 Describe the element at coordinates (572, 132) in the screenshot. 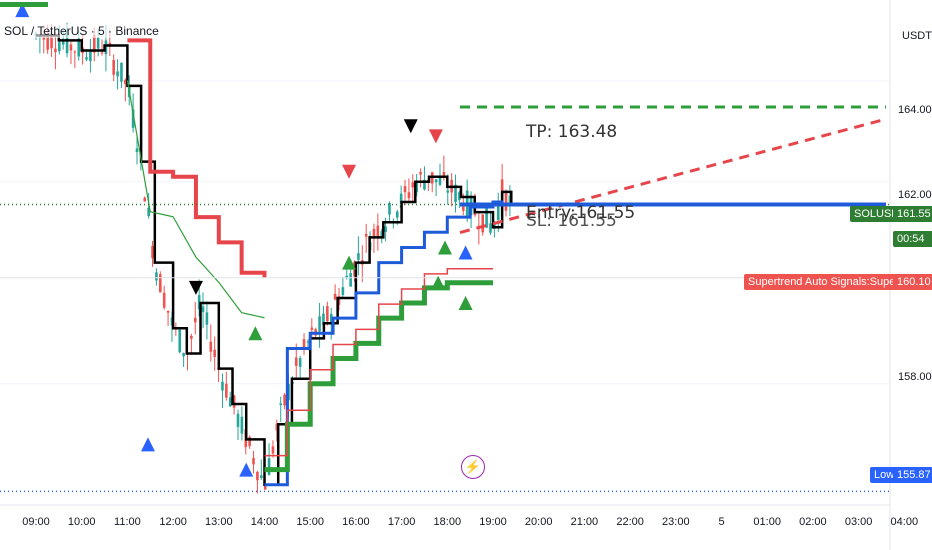

I see `tp-annotation: TP: 163.48` at that location.